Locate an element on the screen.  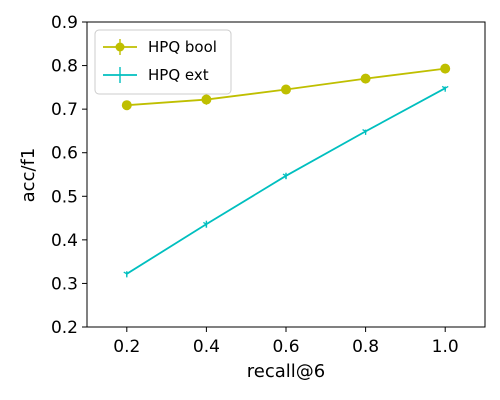
y-tick-label: 0.7 is located at coordinates (64, 110).